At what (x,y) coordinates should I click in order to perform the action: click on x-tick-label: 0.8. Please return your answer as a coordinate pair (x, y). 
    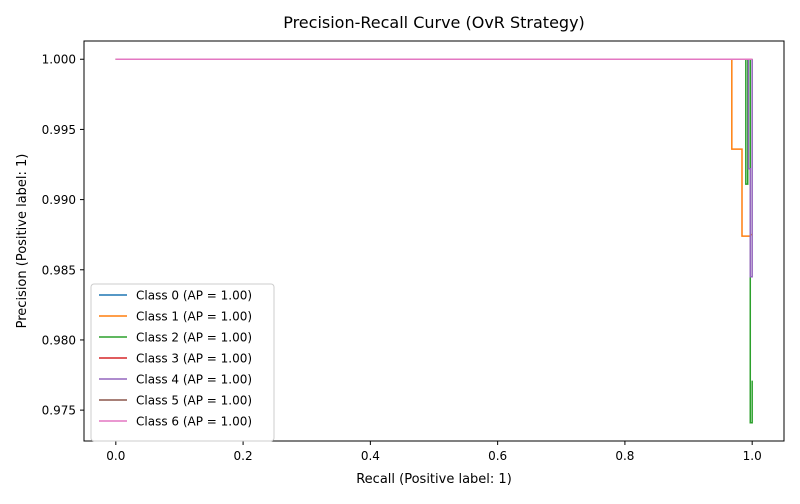
    Looking at the image, I should click on (624, 456).